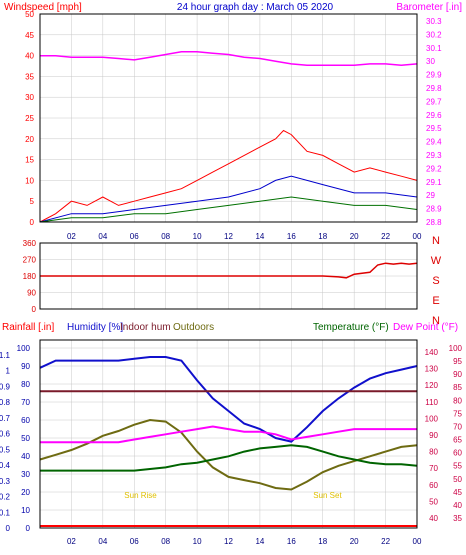 The width and height of the screenshot is (466, 555). Describe the element at coordinates (244, 236) in the screenshot. I see `wind-x-tick-labels: 02 04 06 08 10 12 14 16 18 20 22 00` at that location.